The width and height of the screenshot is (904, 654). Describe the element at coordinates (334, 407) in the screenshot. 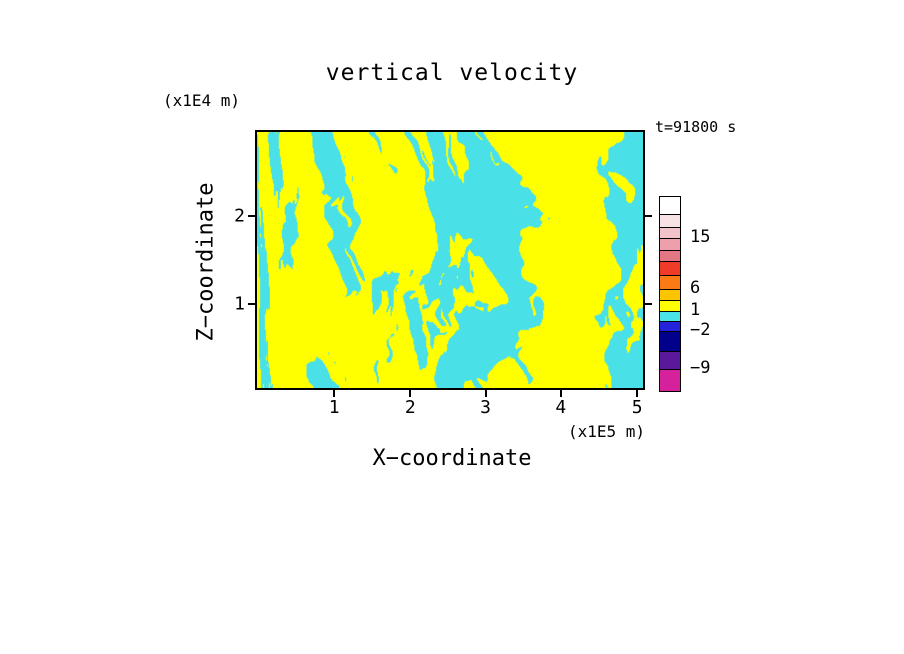

I see `x-tick-label: 1` at that location.